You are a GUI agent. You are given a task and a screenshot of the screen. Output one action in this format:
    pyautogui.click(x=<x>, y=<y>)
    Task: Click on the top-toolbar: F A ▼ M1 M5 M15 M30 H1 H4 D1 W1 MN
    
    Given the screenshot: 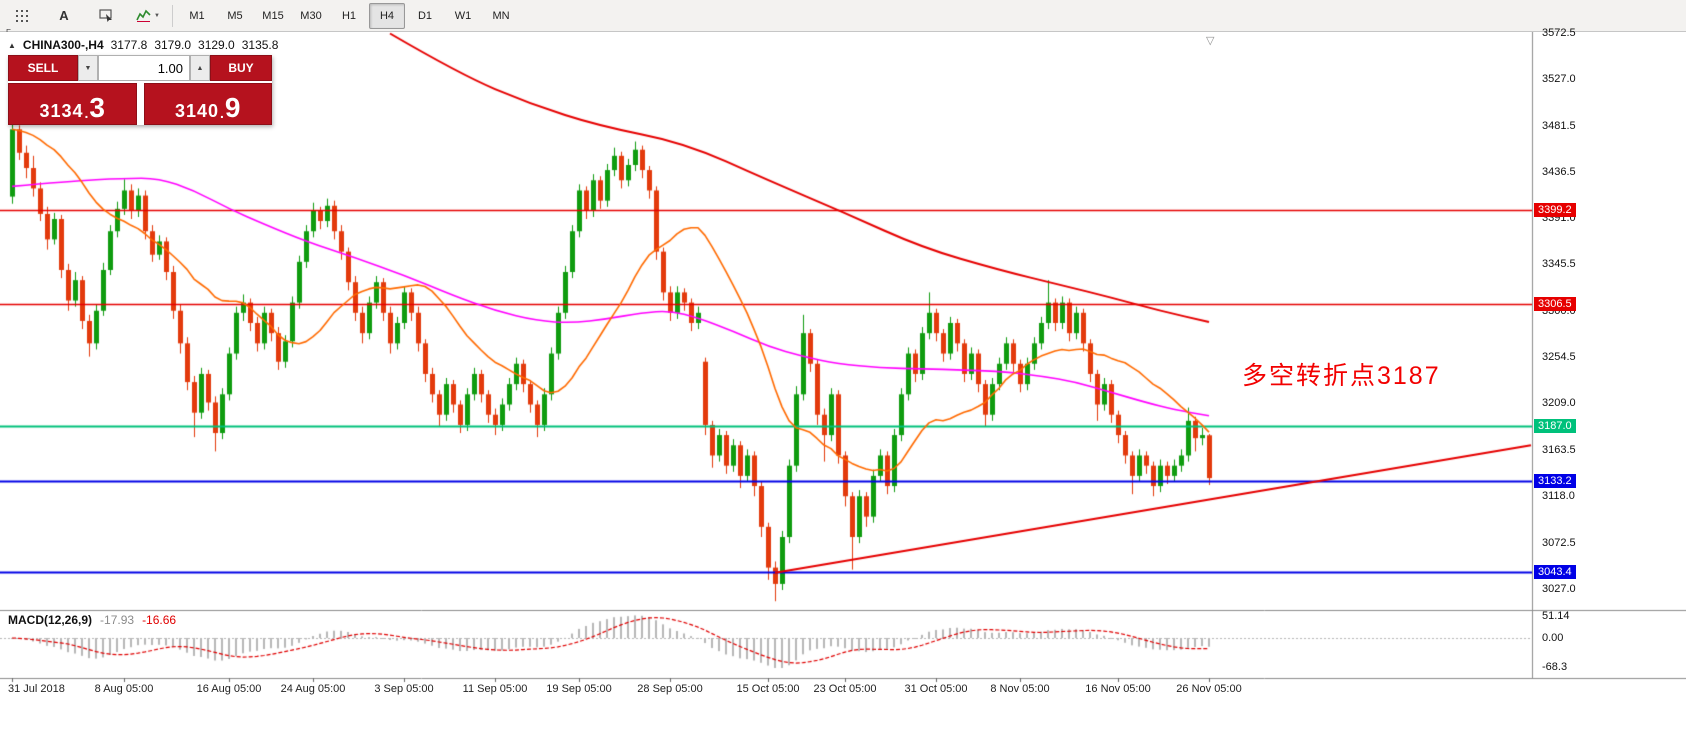 What is the action you would take?
    pyautogui.click(x=843, y=18)
    